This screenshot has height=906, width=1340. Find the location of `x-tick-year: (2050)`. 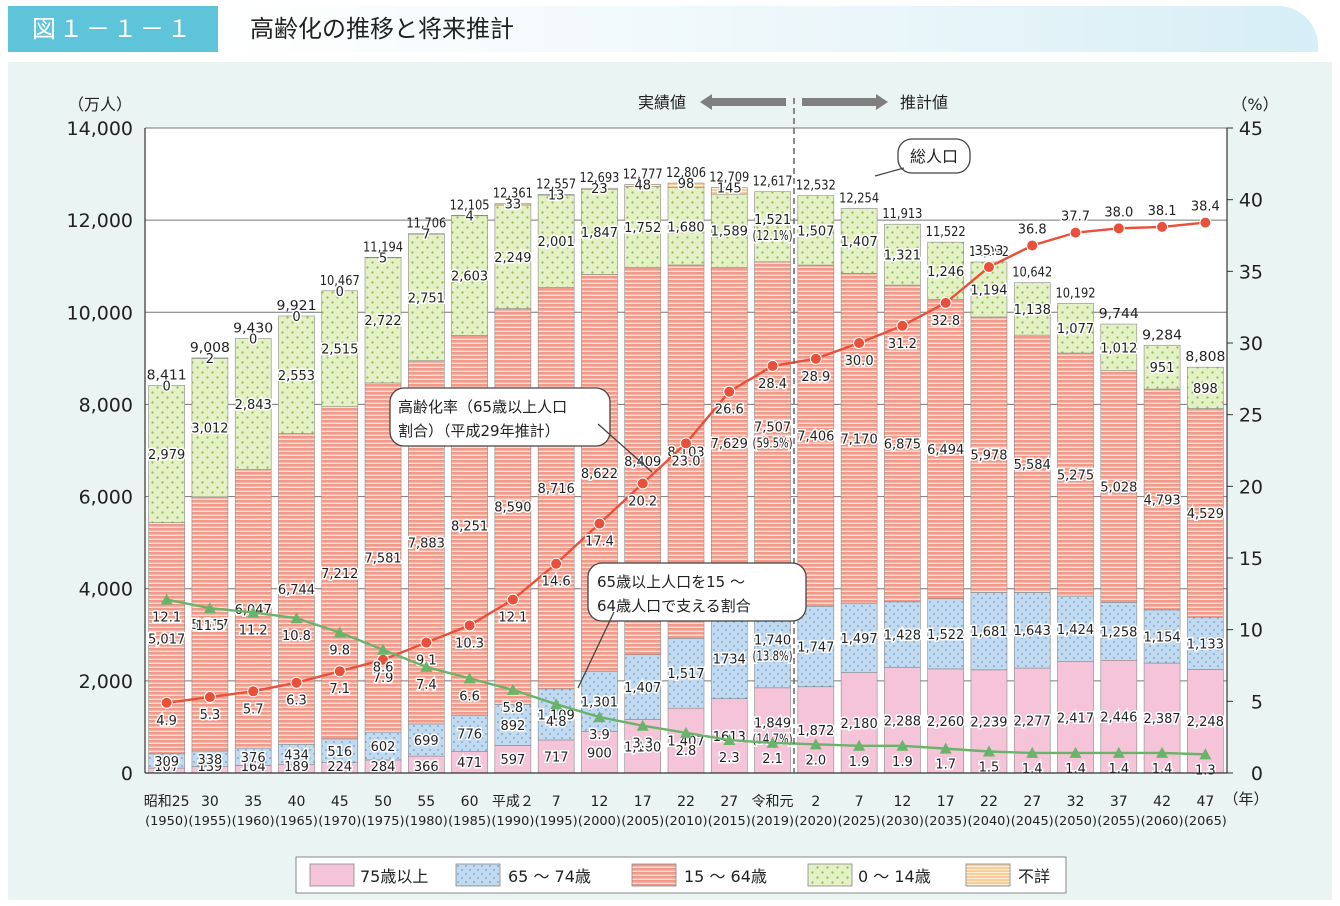

x-tick-year: (2050) is located at coordinates (1075, 821).